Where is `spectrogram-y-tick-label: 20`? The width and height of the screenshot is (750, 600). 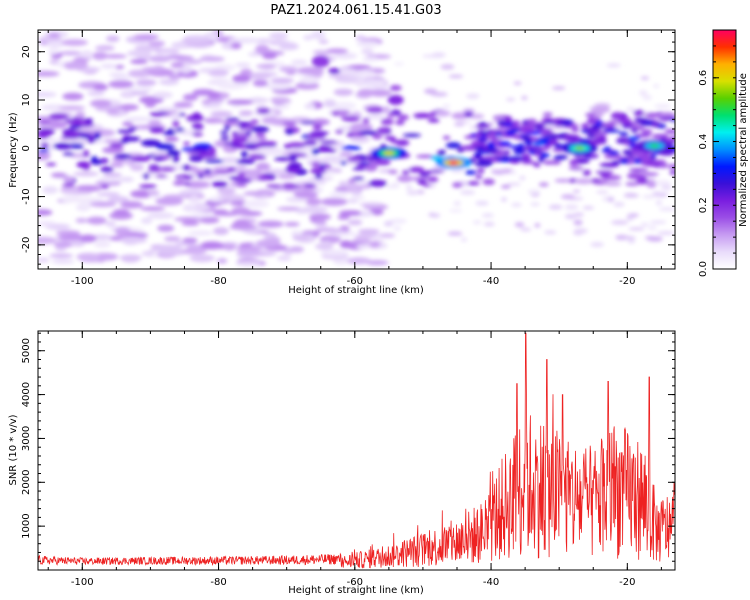
spectrogram-y-tick-label: 20 is located at coordinates (26, 51).